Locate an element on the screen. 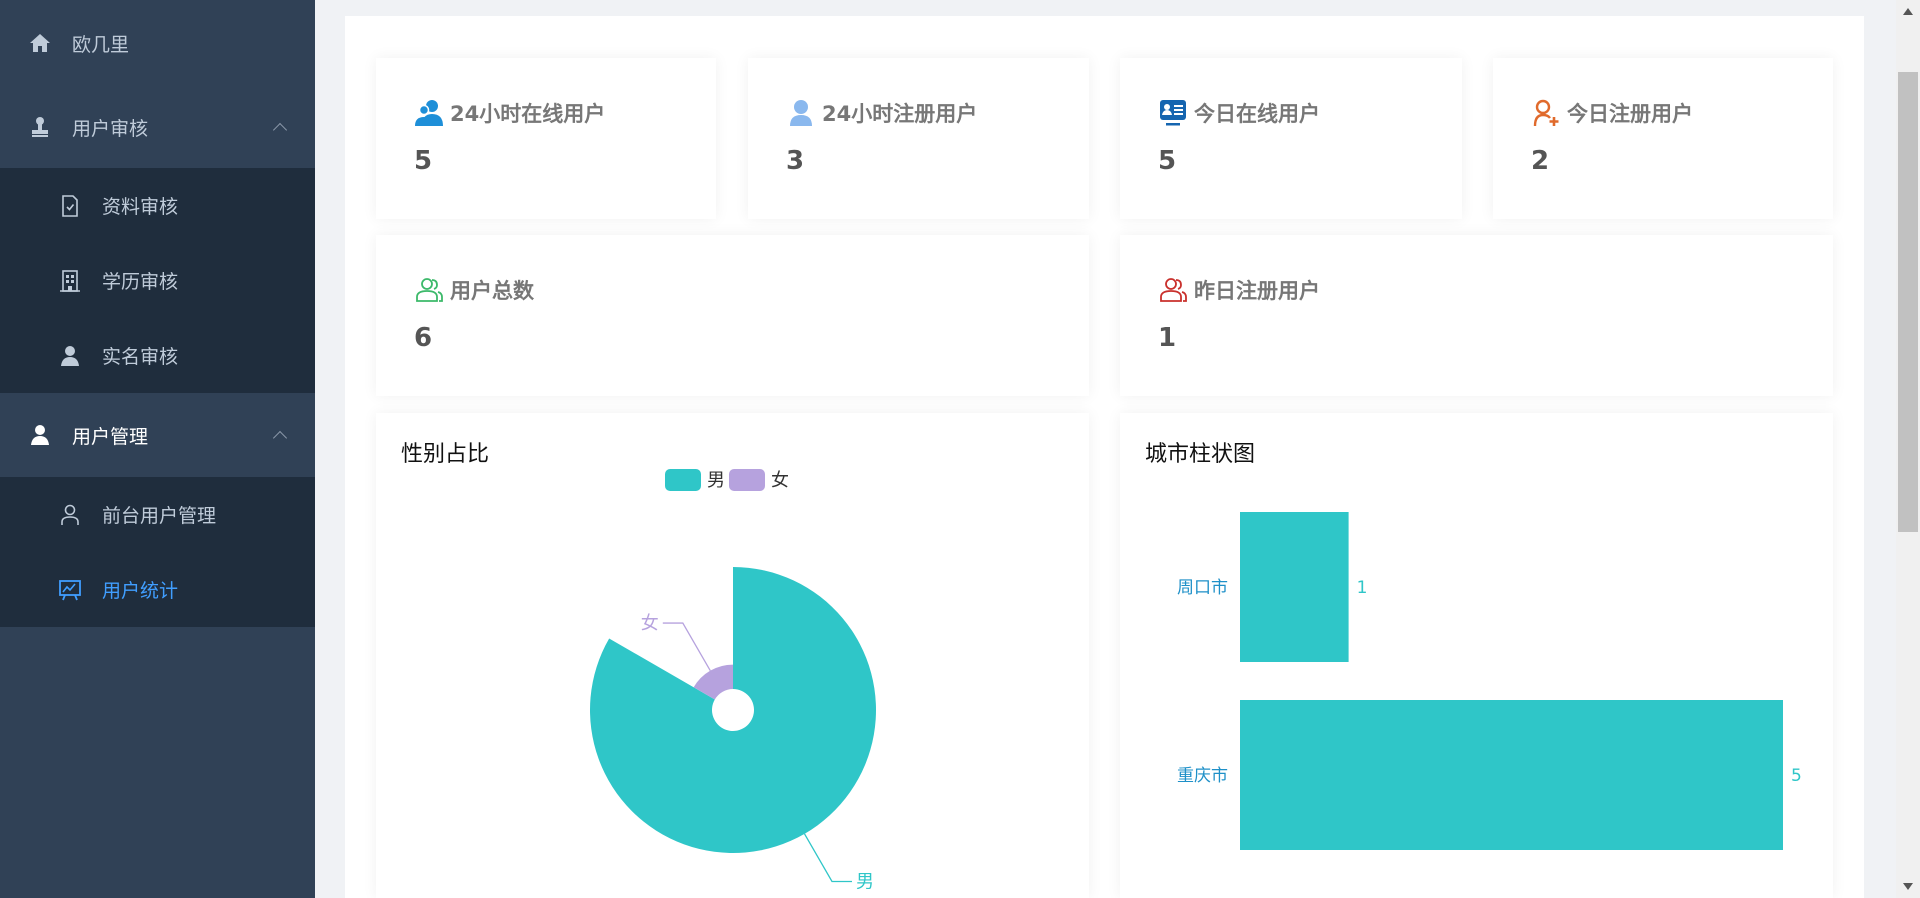 The width and height of the screenshot is (1920, 898). stat-card-today-online: 今日在线用户 5 is located at coordinates (1291, 138).